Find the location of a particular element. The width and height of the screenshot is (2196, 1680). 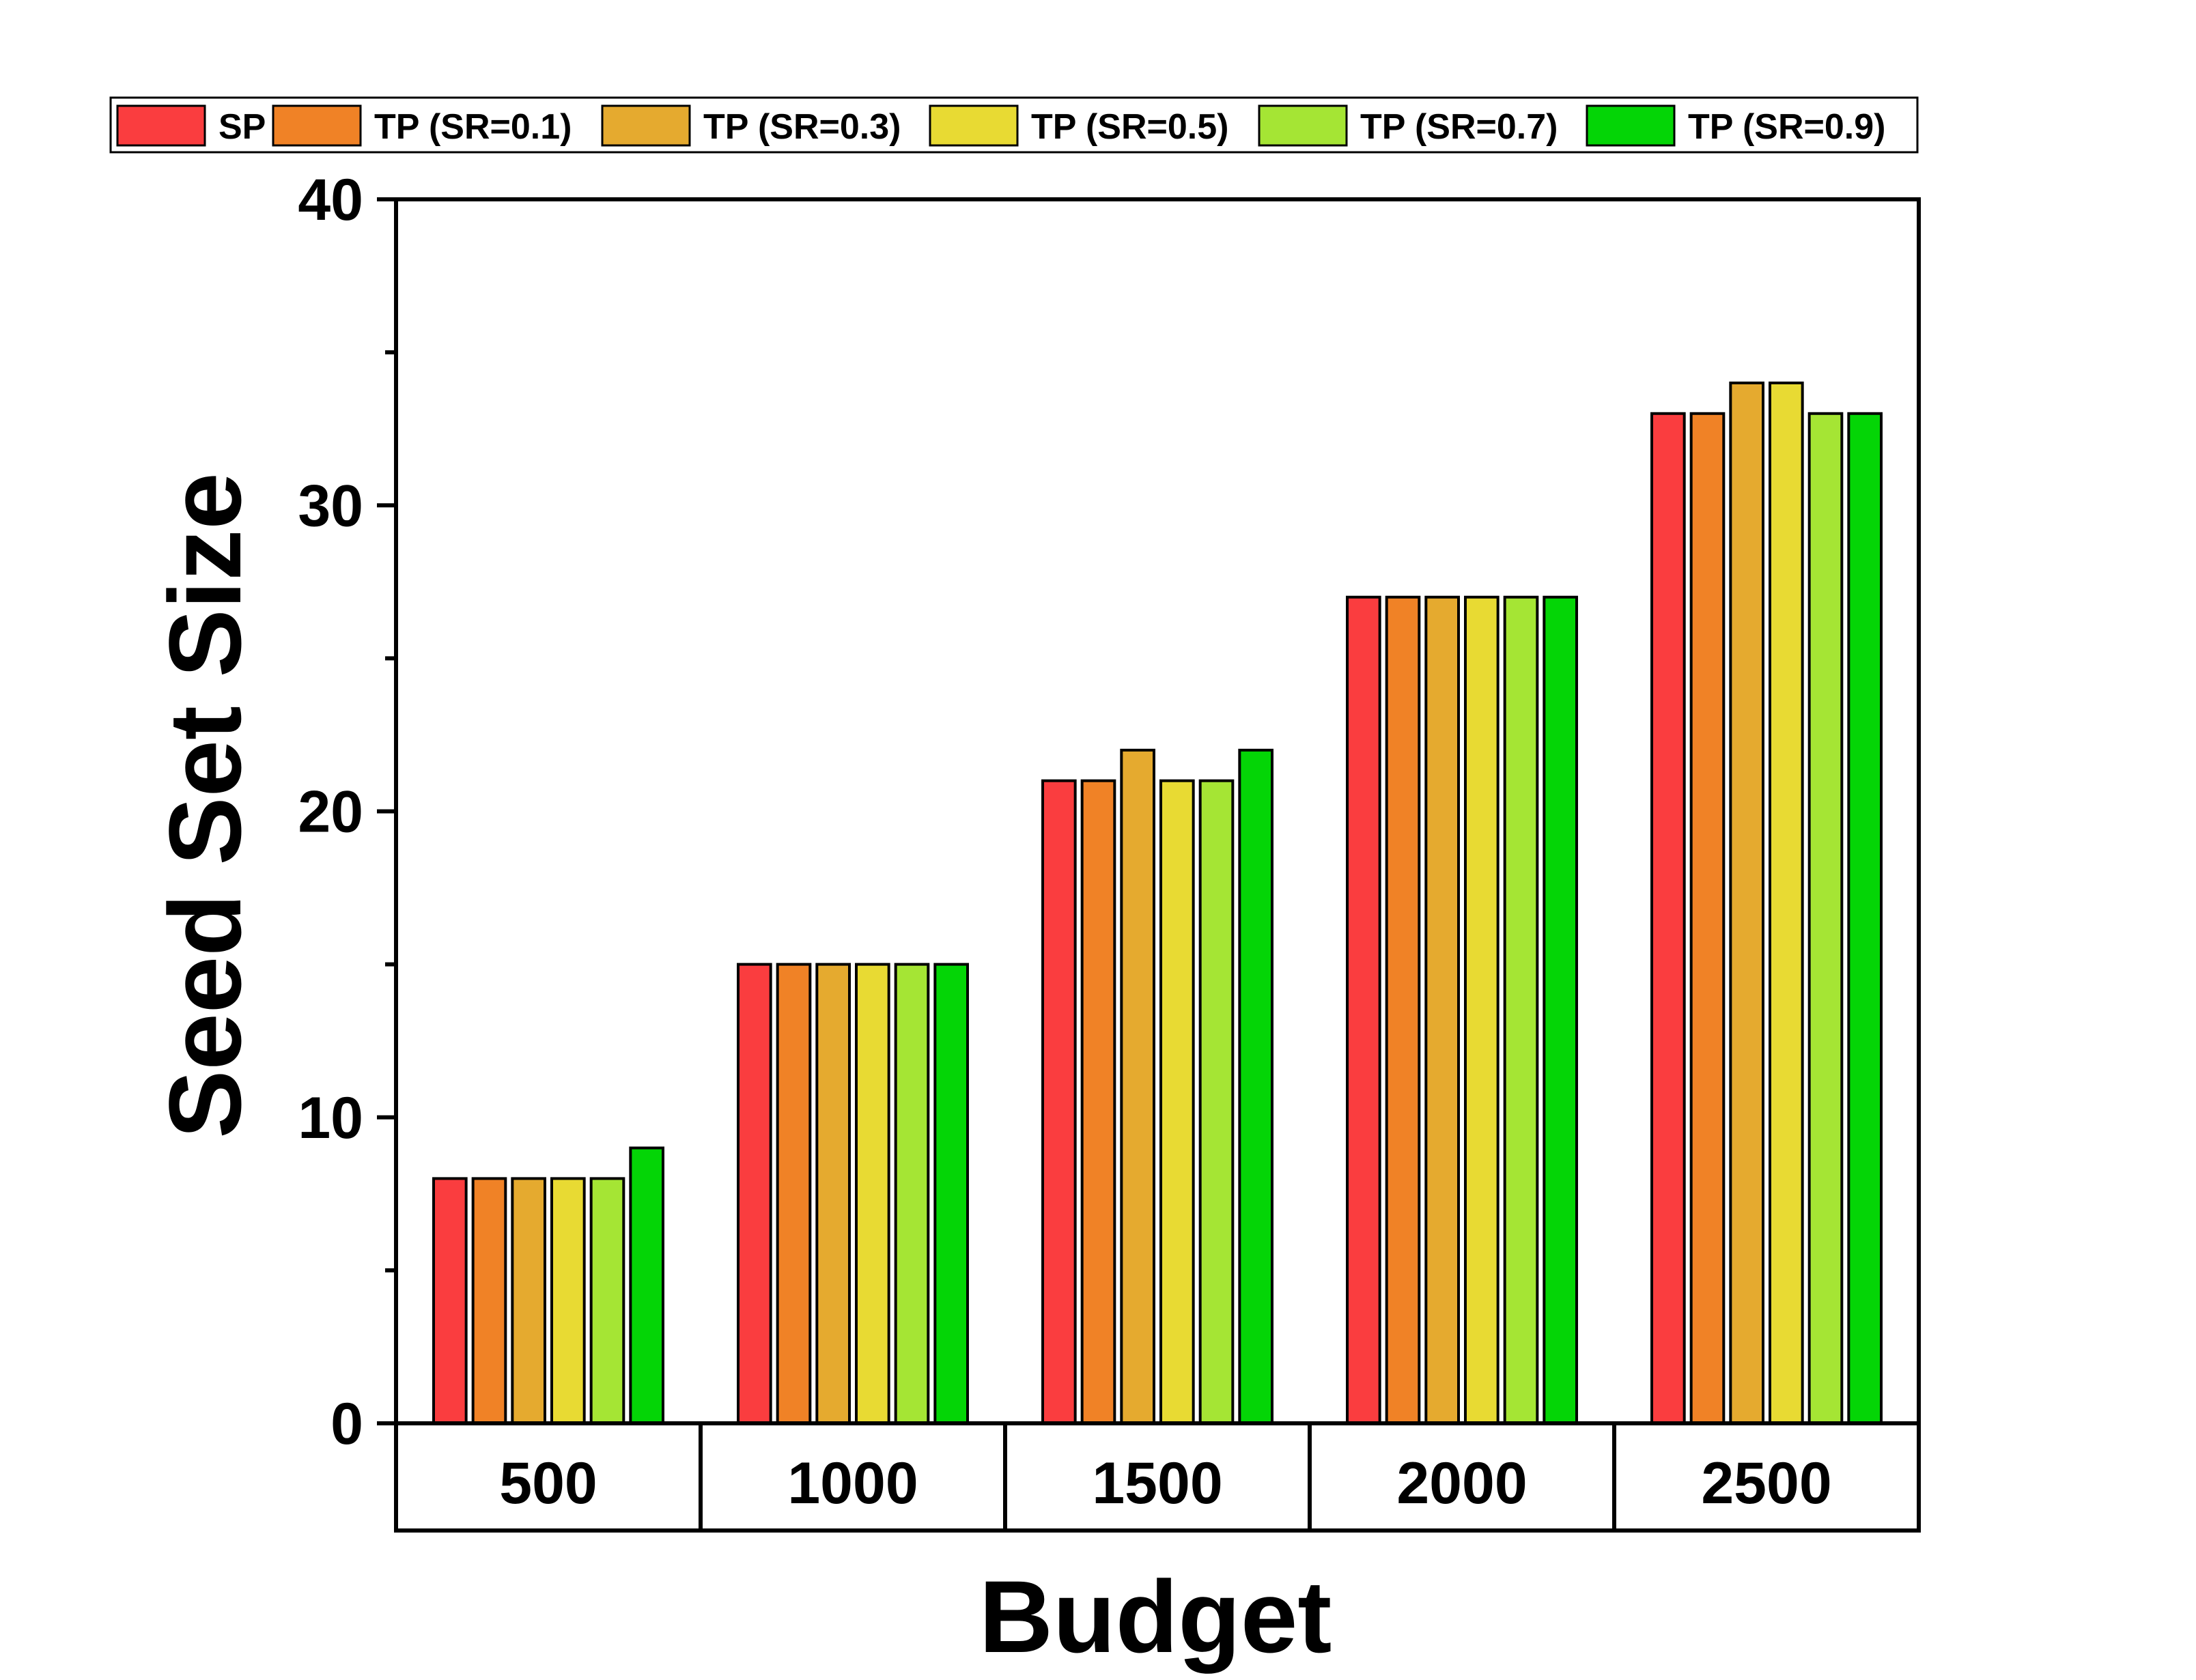

x-tick-label: 1500 is located at coordinates (1157, 1483).